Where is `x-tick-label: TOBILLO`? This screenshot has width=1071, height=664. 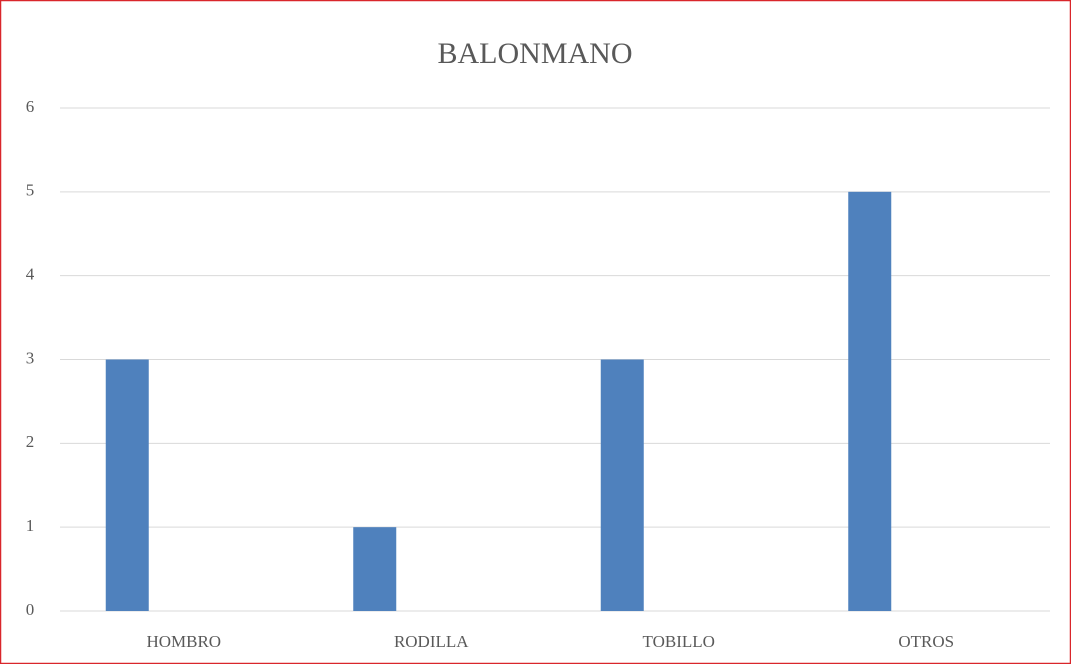 x-tick-label: TOBILLO is located at coordinates (679, 641).